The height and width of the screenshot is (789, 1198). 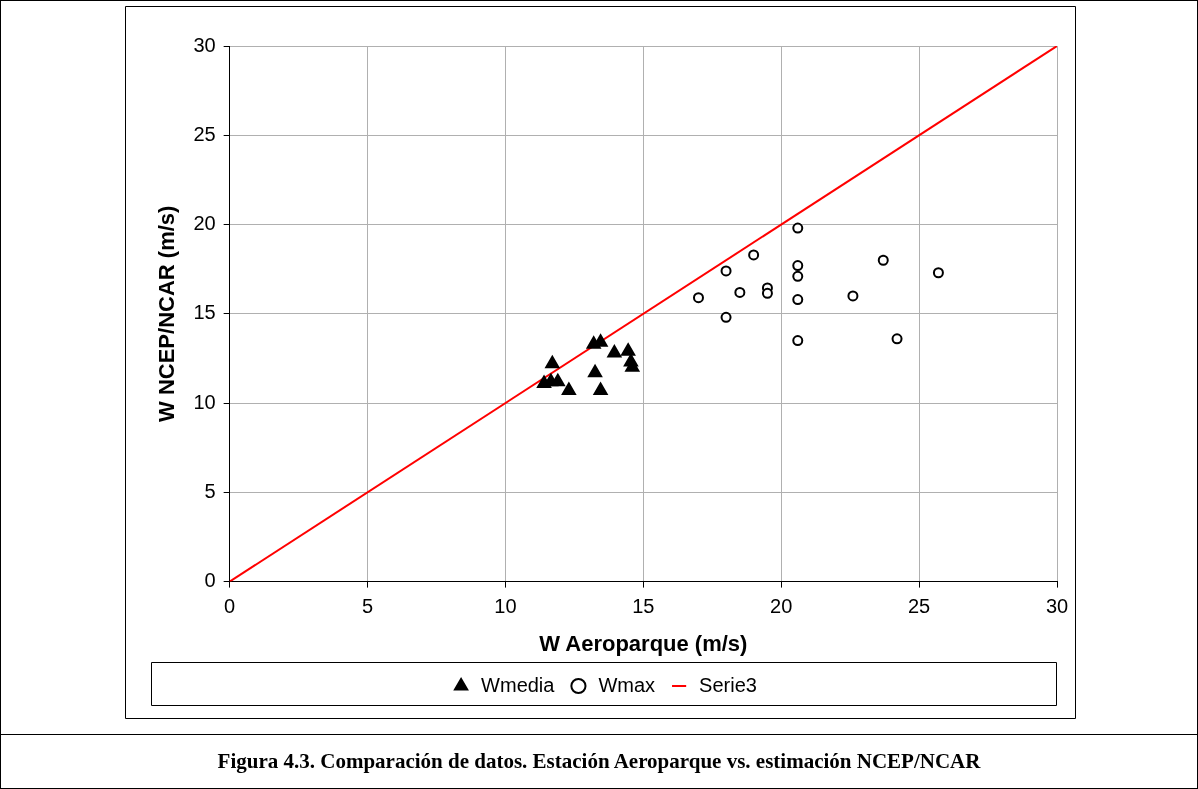 What do you see at coordinates (210, 580) in the screenshot?
I see `y-tick-label: 0` at bounding box center [210, 580].